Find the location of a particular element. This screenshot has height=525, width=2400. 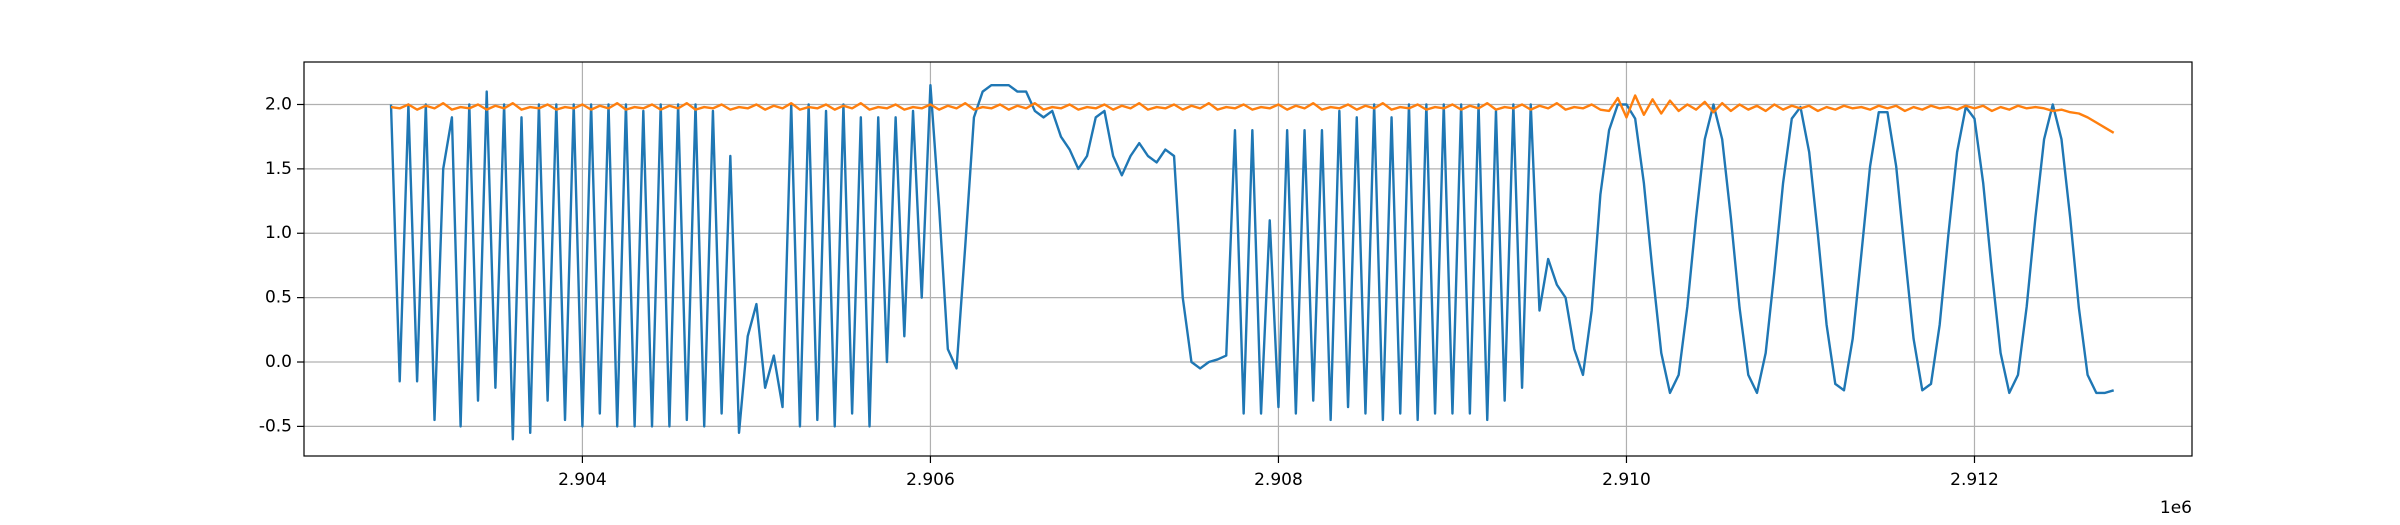

y-tick-label: 2.0 is located at coordinates (278, 104).